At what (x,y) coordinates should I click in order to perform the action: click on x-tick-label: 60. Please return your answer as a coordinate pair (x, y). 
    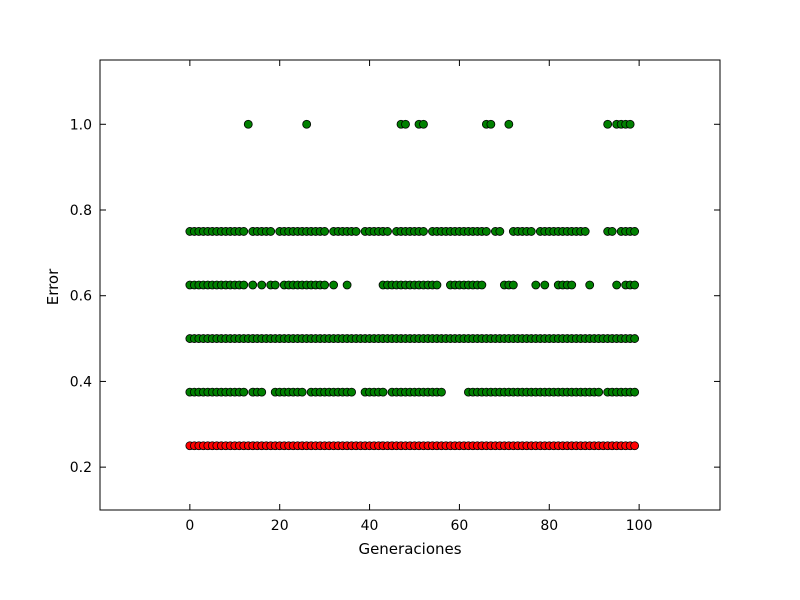
    Looking at the image, I should click on (460, 526).